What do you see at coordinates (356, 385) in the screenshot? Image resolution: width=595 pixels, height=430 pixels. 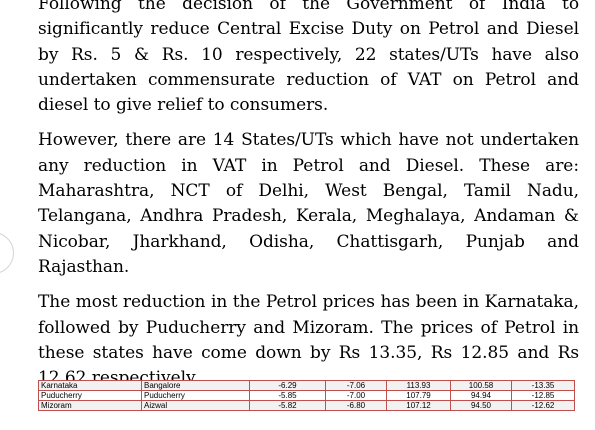 I see `value-cell: -7.06` at bounding box center [356, 385].